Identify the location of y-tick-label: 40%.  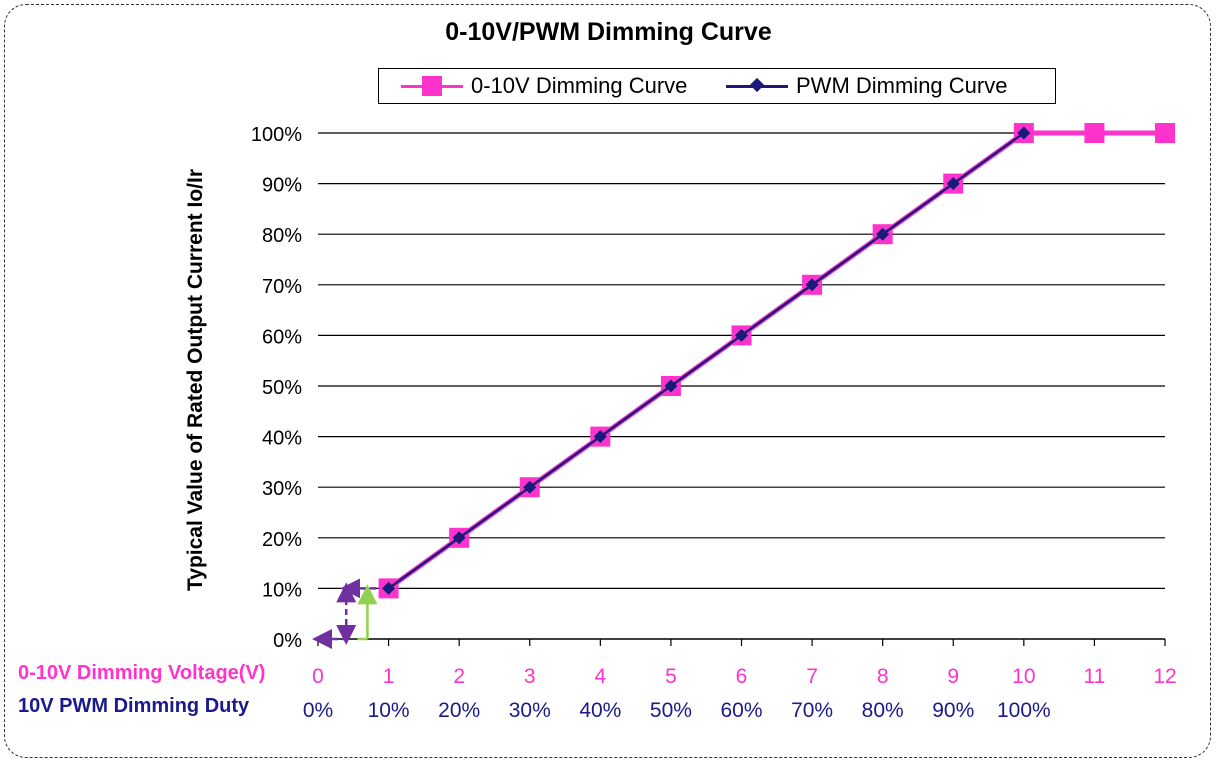
(282, 439).